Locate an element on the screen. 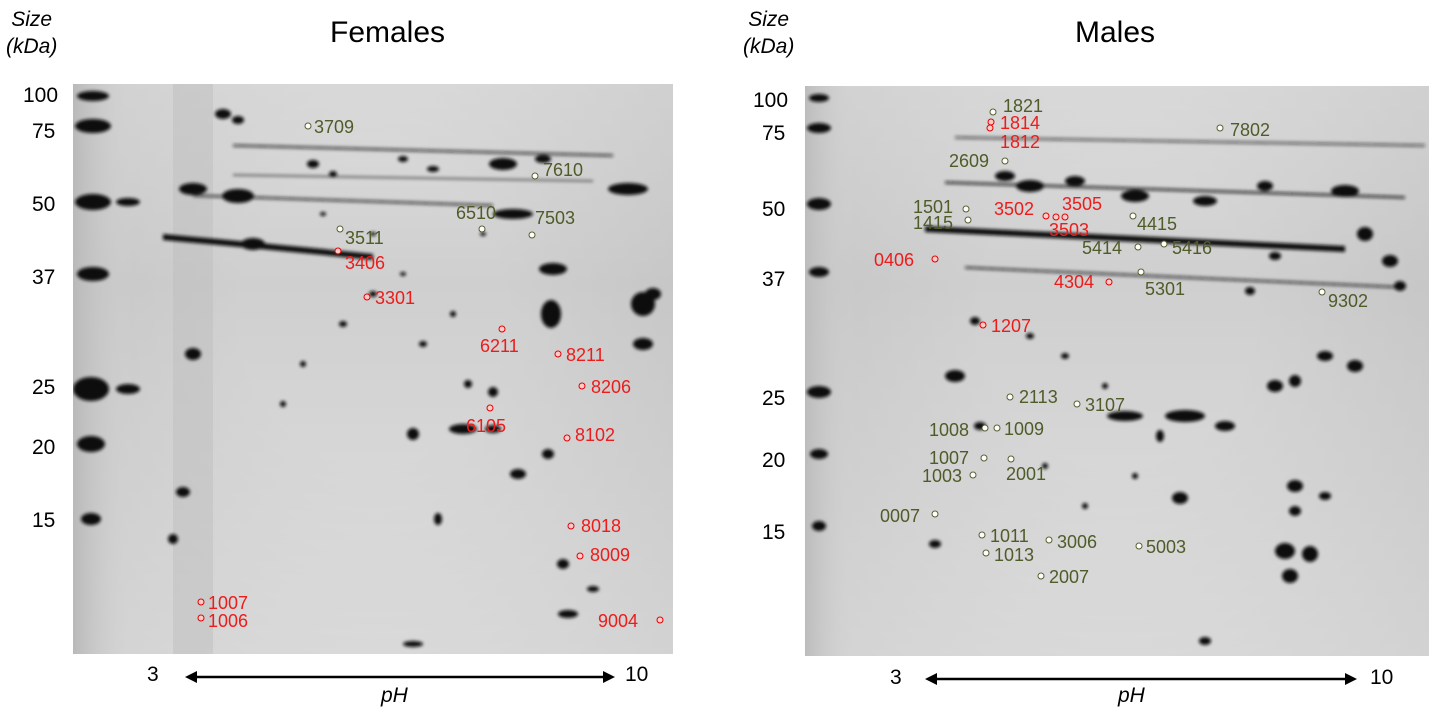  spot-label: 2609 is located at coordinates (969, 161).